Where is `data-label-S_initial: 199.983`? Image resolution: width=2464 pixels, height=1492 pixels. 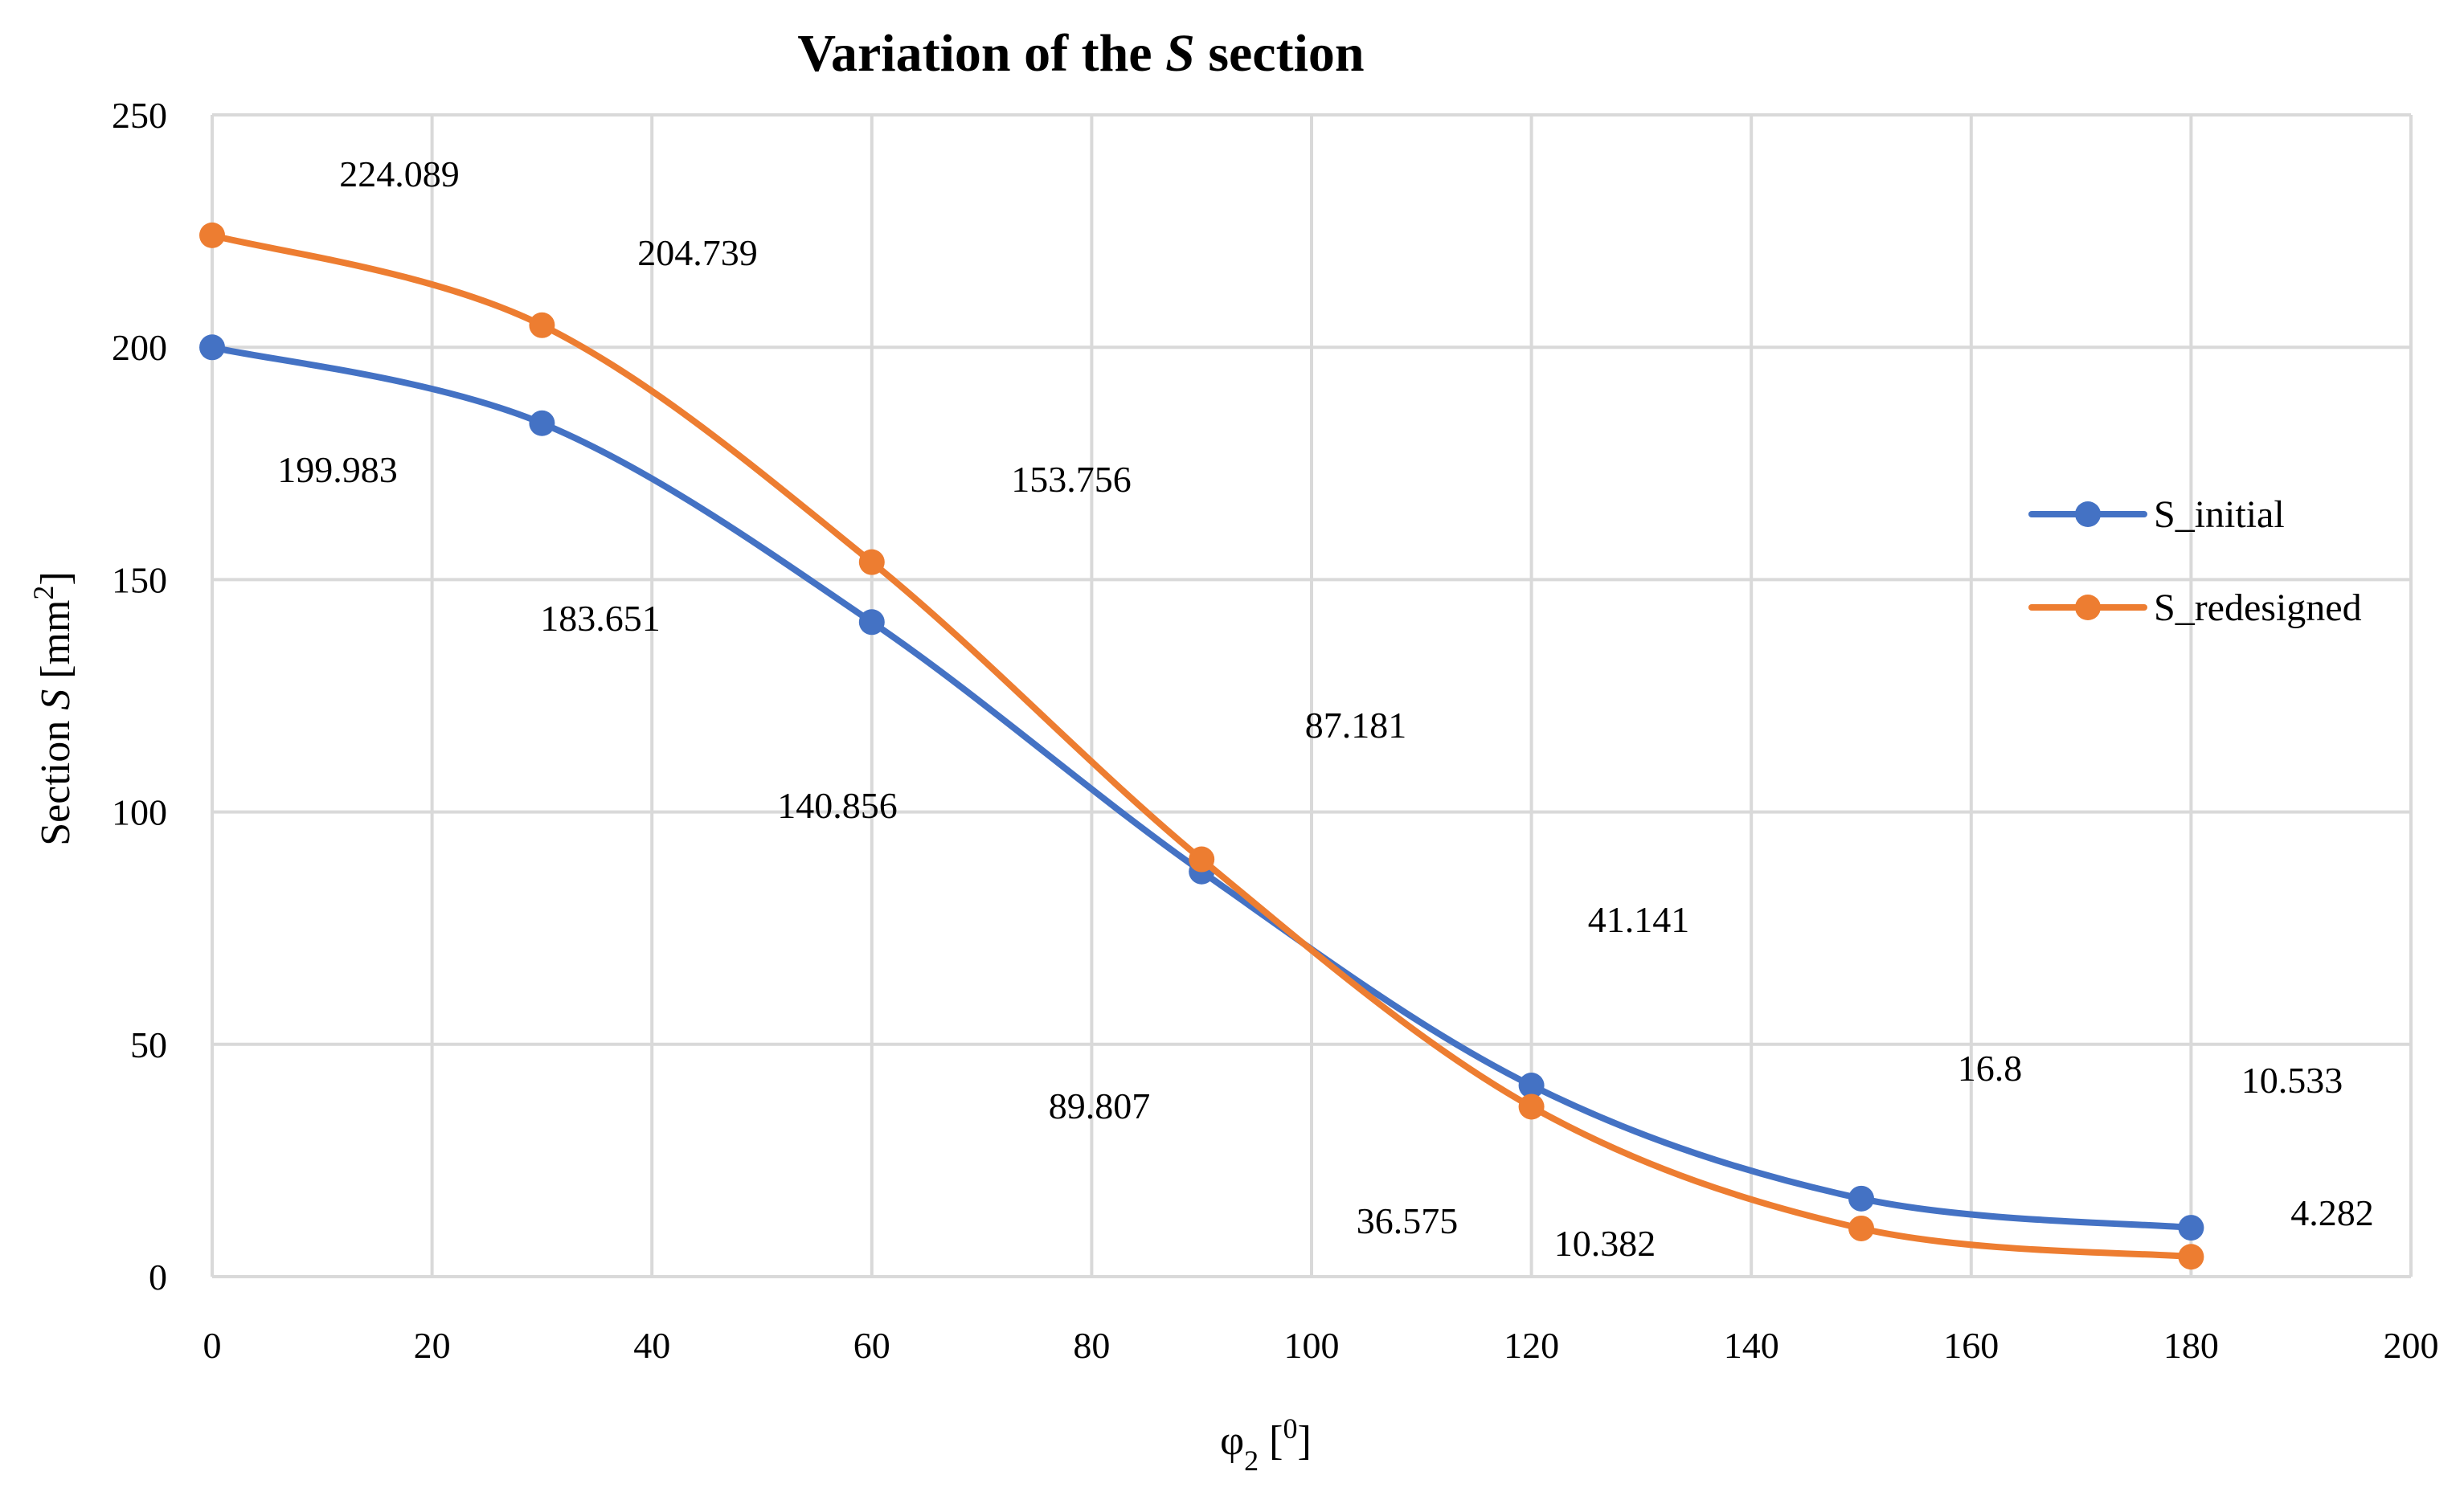
data-label-S_initial: 199.983 is located at coordinates (337, 469).